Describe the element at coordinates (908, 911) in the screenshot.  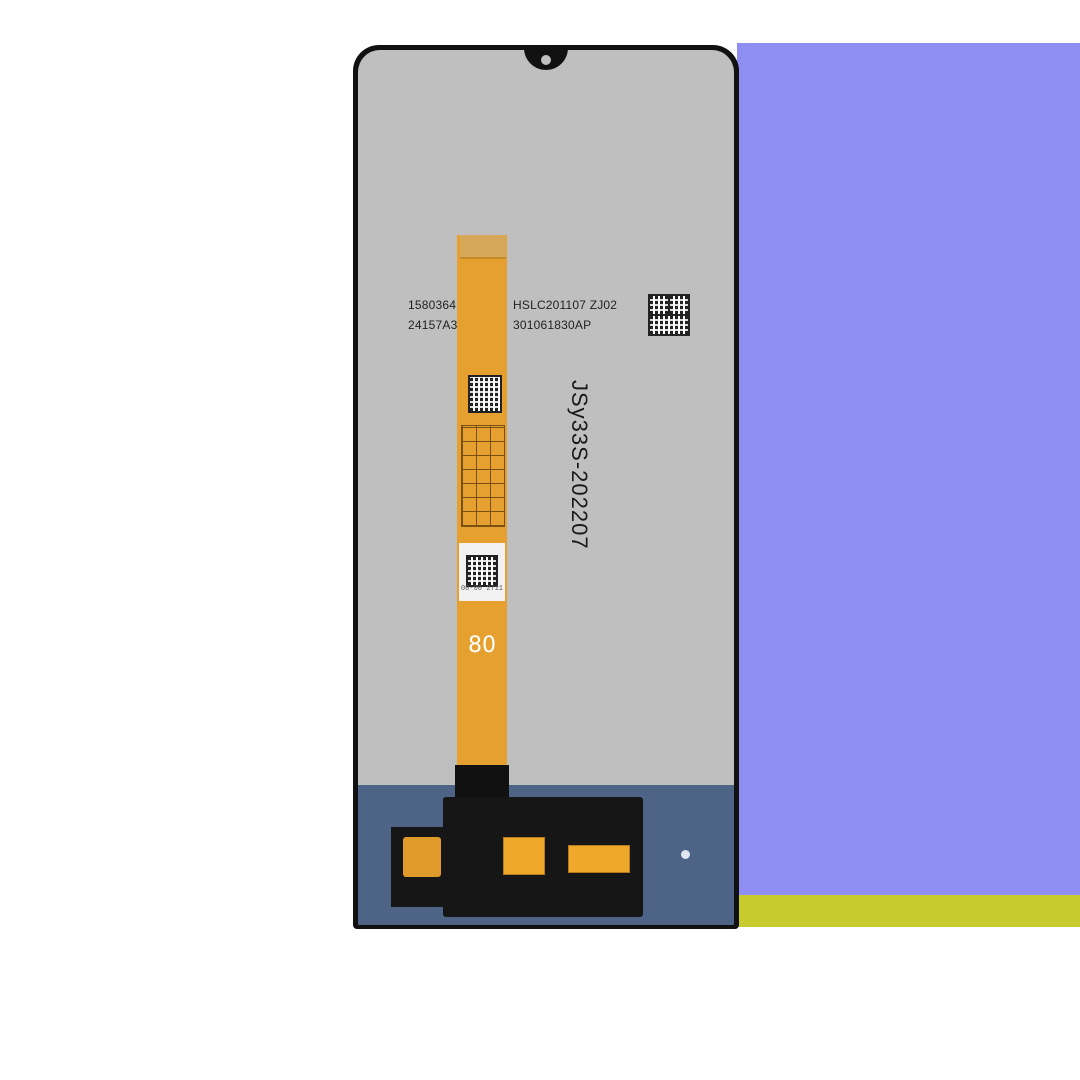
I see `background-yellow-strip` at that location.